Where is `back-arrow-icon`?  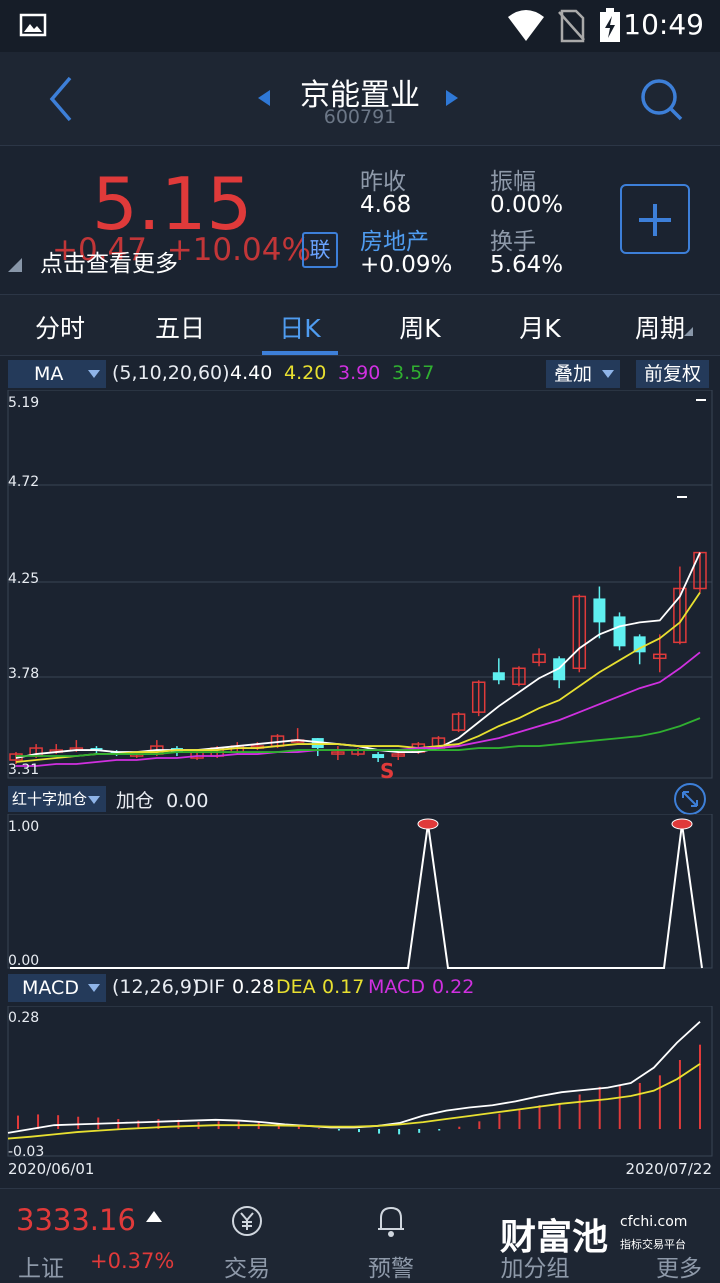 back-arrow-icon is located at coordinates (61, 99).